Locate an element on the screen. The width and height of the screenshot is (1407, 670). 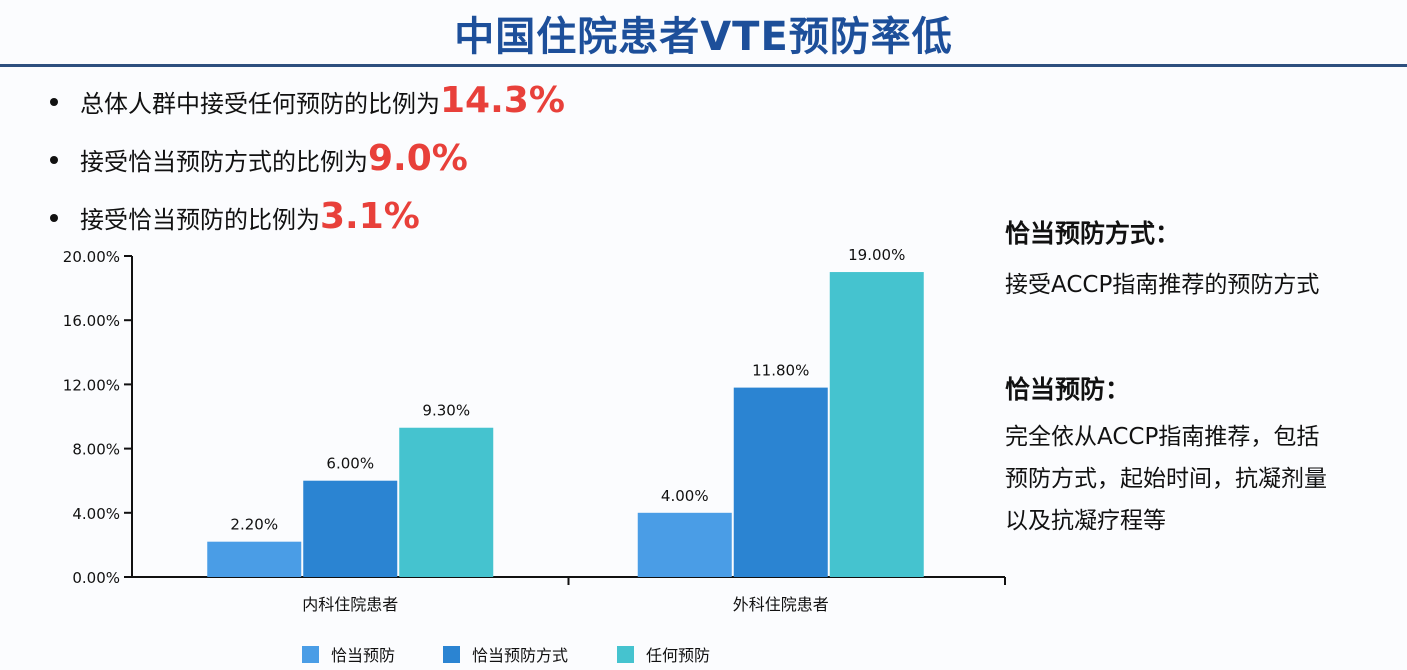
bar-data-label: 9.30% is located at coordinates (446, 411).